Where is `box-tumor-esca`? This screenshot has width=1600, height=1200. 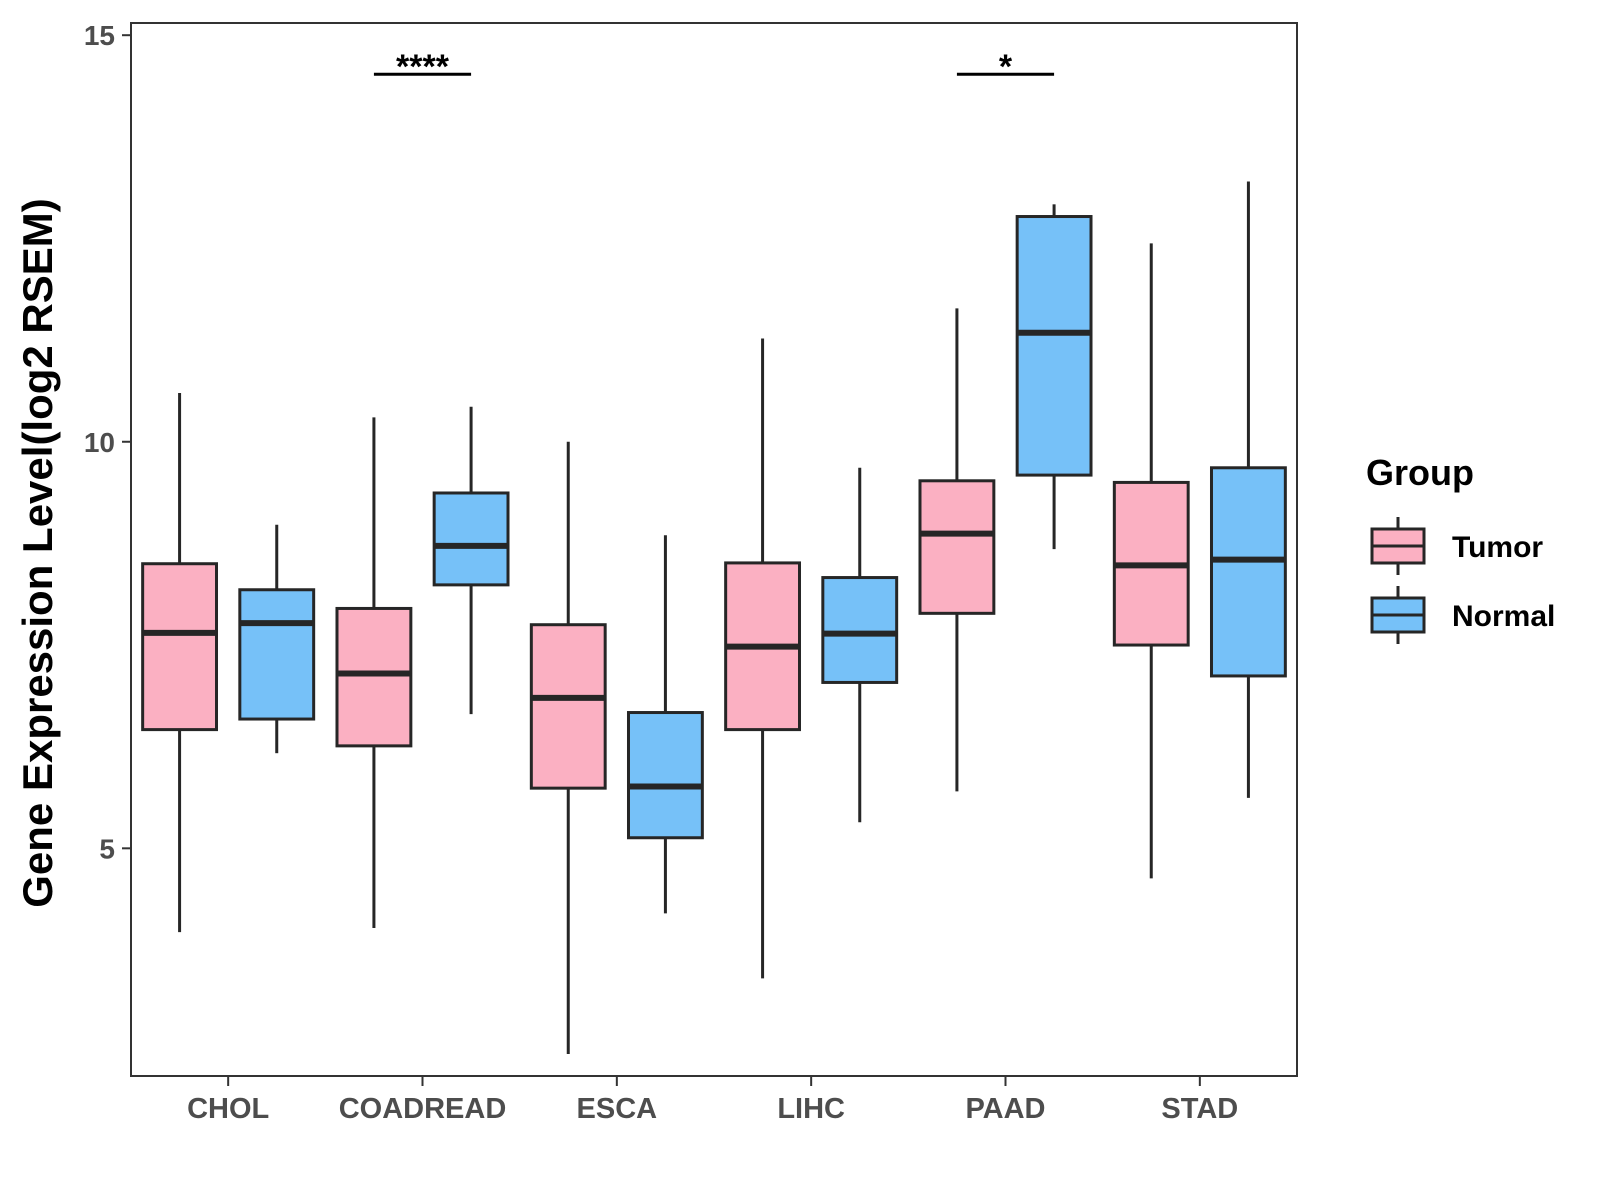 box-tumor-esca is located at coordinates (568, 748).